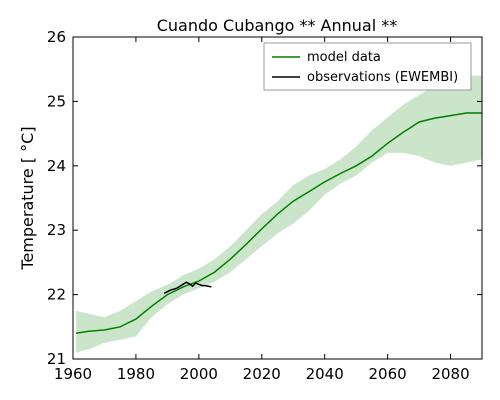 The image size is (500, 400). Describe the element at coordinates (56, 230) in the screenshot. I see `y-tick-label: 23` at that location.